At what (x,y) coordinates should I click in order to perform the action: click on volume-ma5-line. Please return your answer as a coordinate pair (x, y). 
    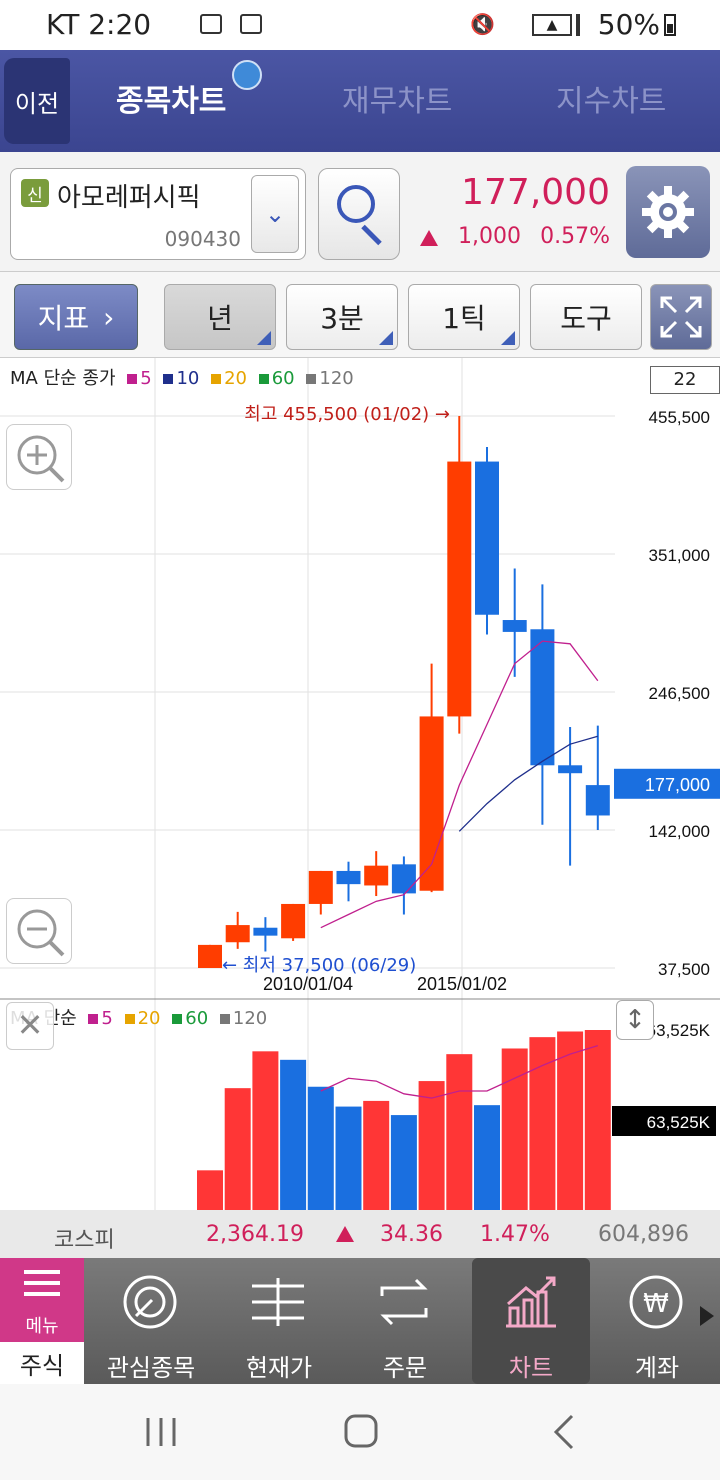
    Looking at the image, I should click on (459, 1072).